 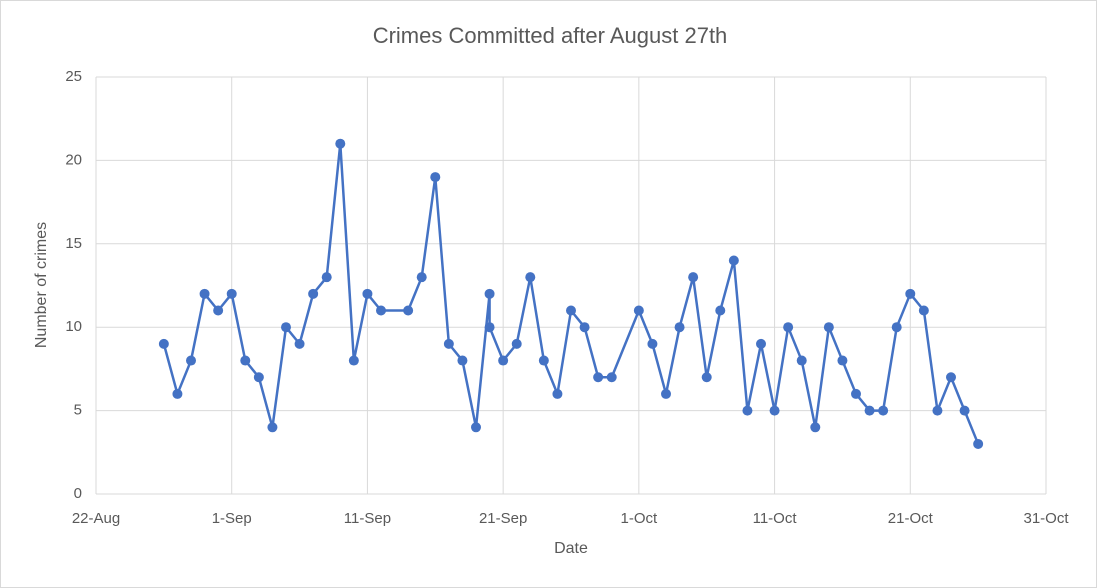 What do you see at coordinates (775, 518) in the screenshot?
I see `x-tick-label: 11-Oct` at bounding box center [775, 518].